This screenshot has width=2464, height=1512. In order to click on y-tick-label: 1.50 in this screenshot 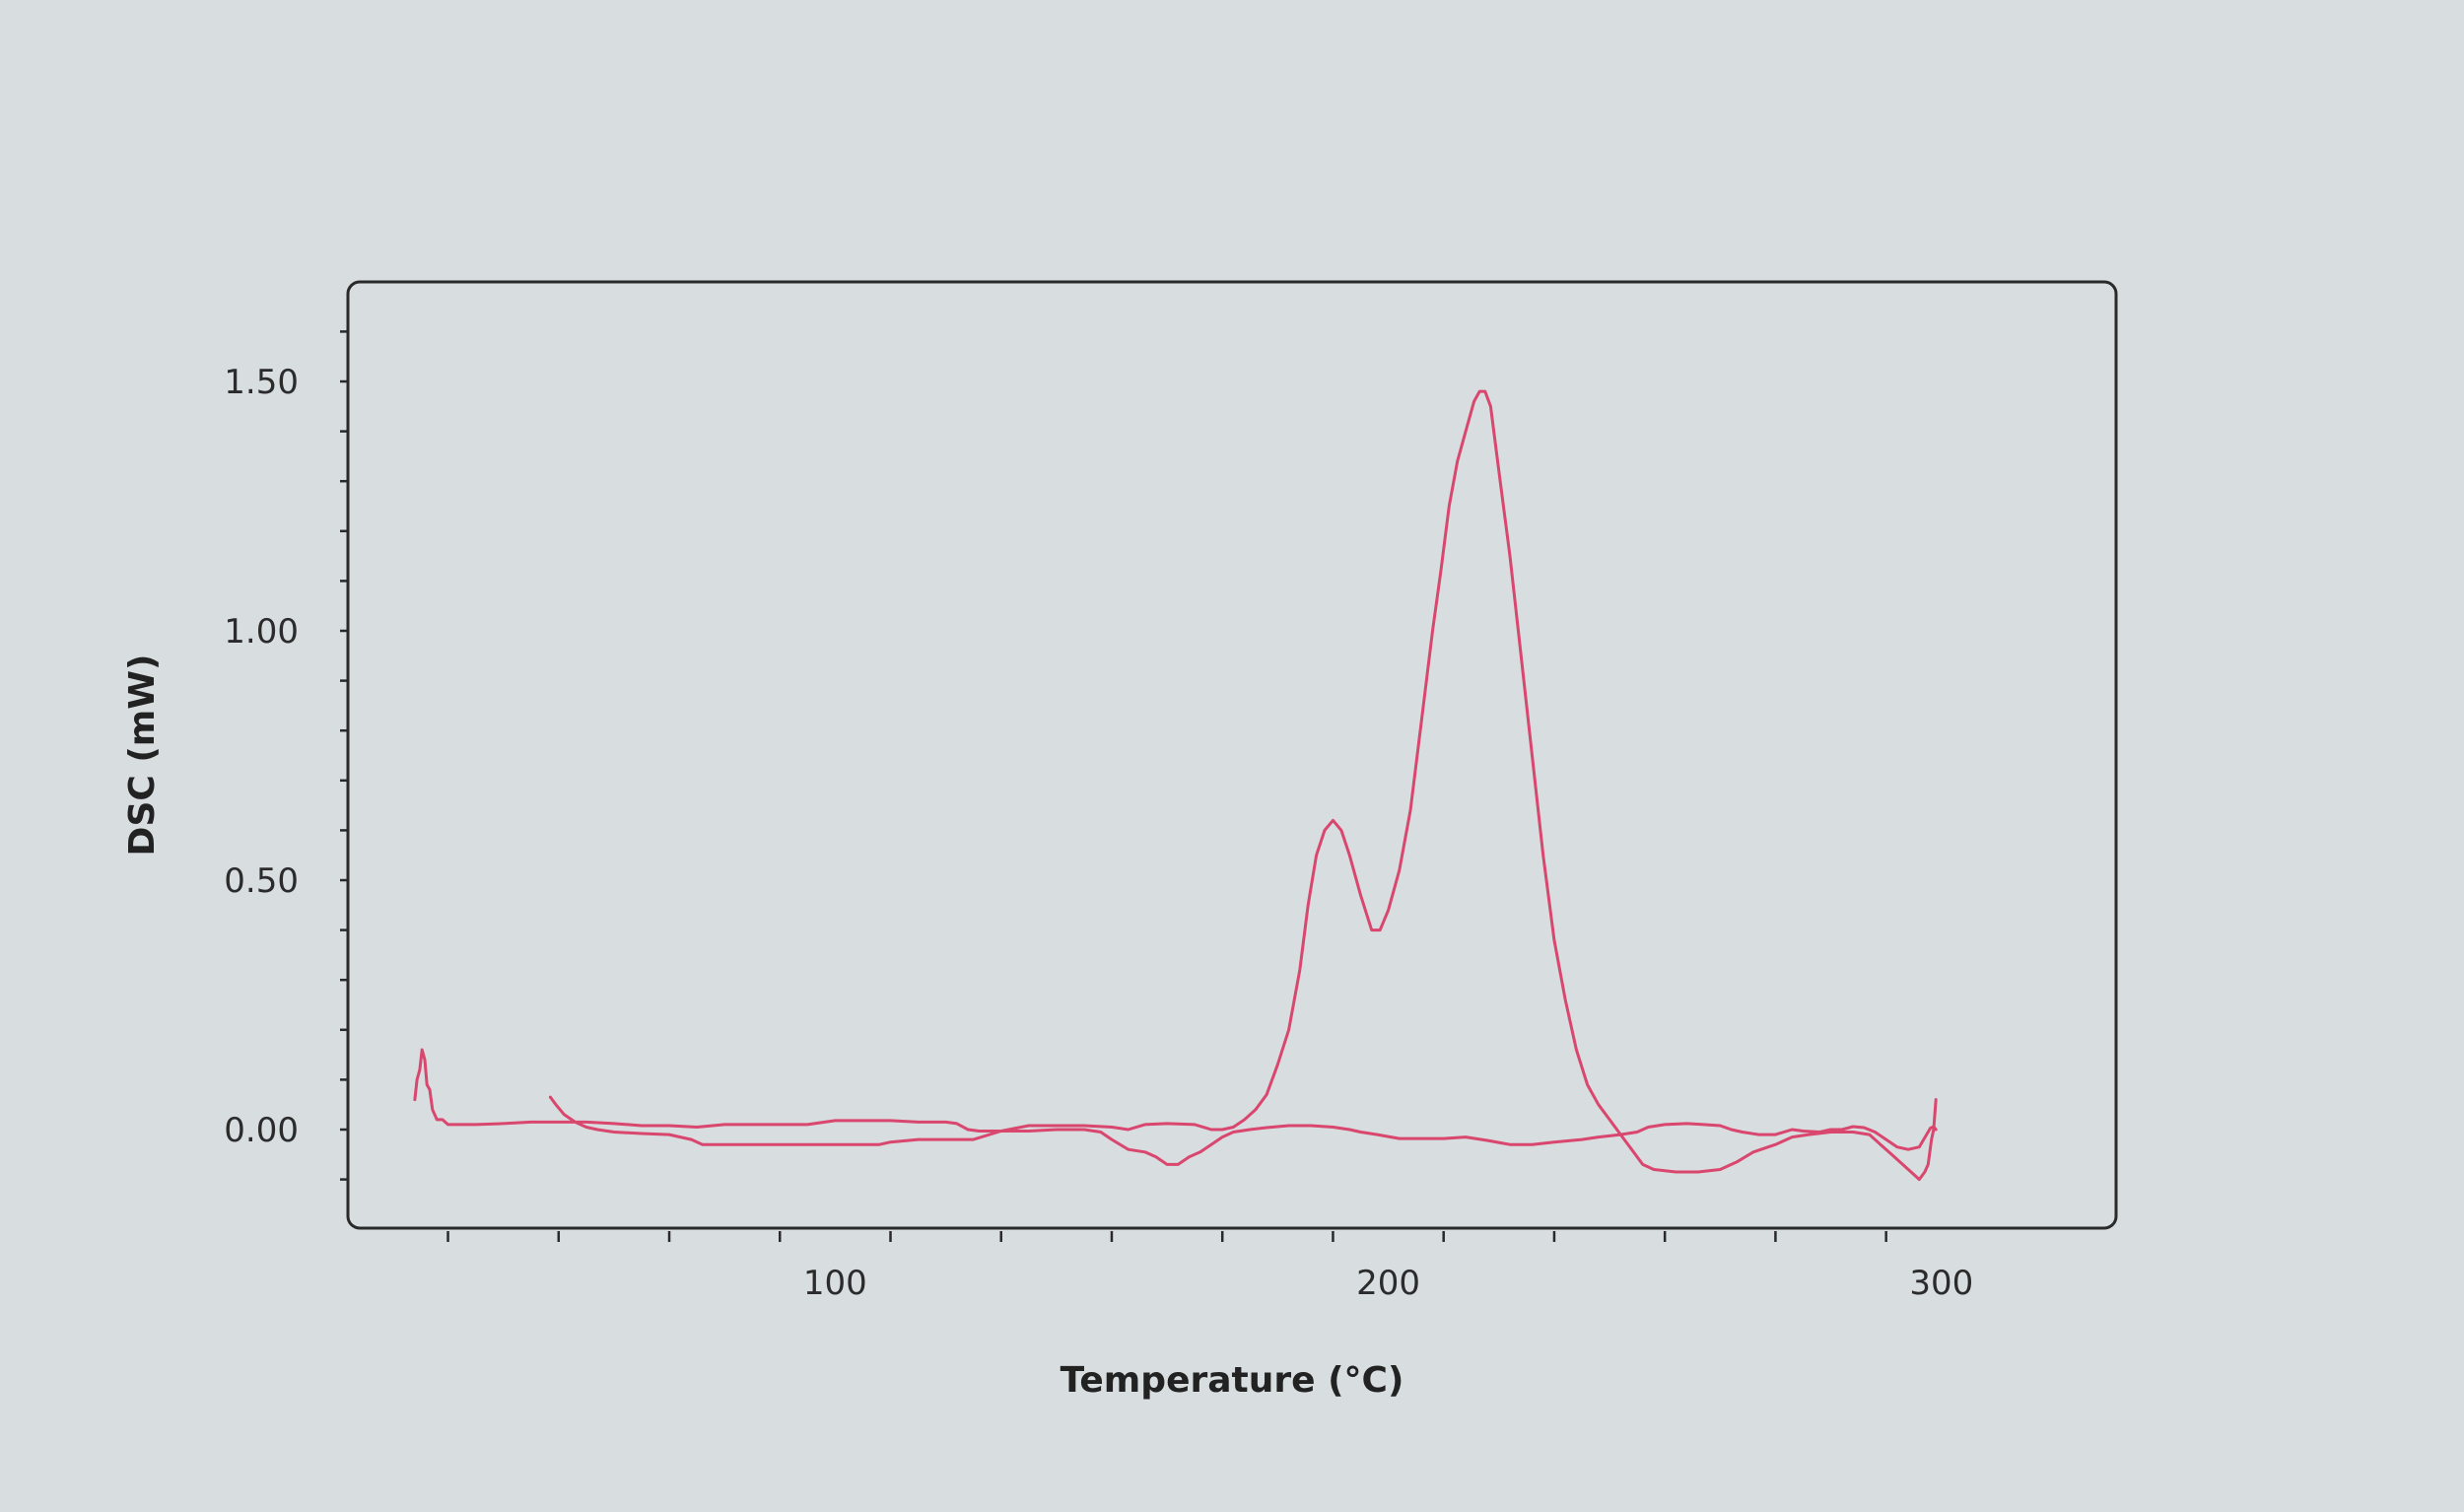, I will do `click(261, 382)`.